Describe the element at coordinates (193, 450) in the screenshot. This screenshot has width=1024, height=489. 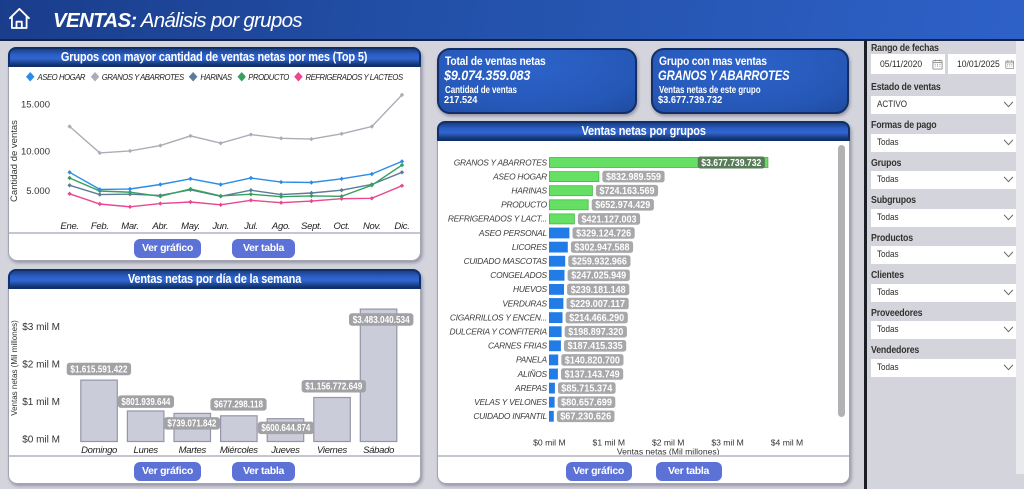
I see `svg-text: Martes` at that location.